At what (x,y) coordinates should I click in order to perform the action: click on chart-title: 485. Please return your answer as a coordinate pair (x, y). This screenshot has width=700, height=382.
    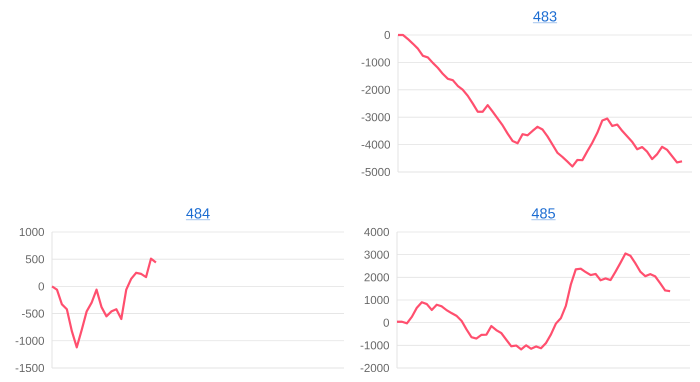
    Looking at the image, I should click on (543, 213).